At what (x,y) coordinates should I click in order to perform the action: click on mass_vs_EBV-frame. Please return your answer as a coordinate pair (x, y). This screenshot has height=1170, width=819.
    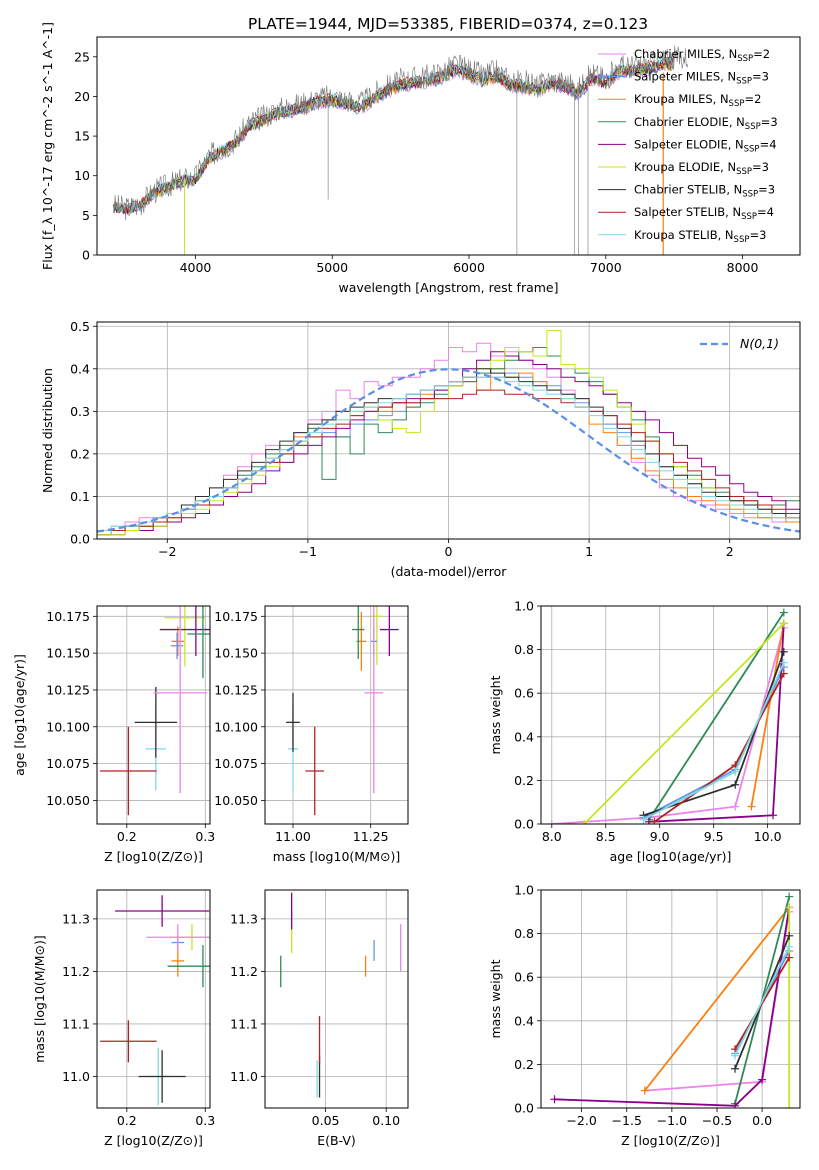
    Looking at the image, I should click on (336, 999).